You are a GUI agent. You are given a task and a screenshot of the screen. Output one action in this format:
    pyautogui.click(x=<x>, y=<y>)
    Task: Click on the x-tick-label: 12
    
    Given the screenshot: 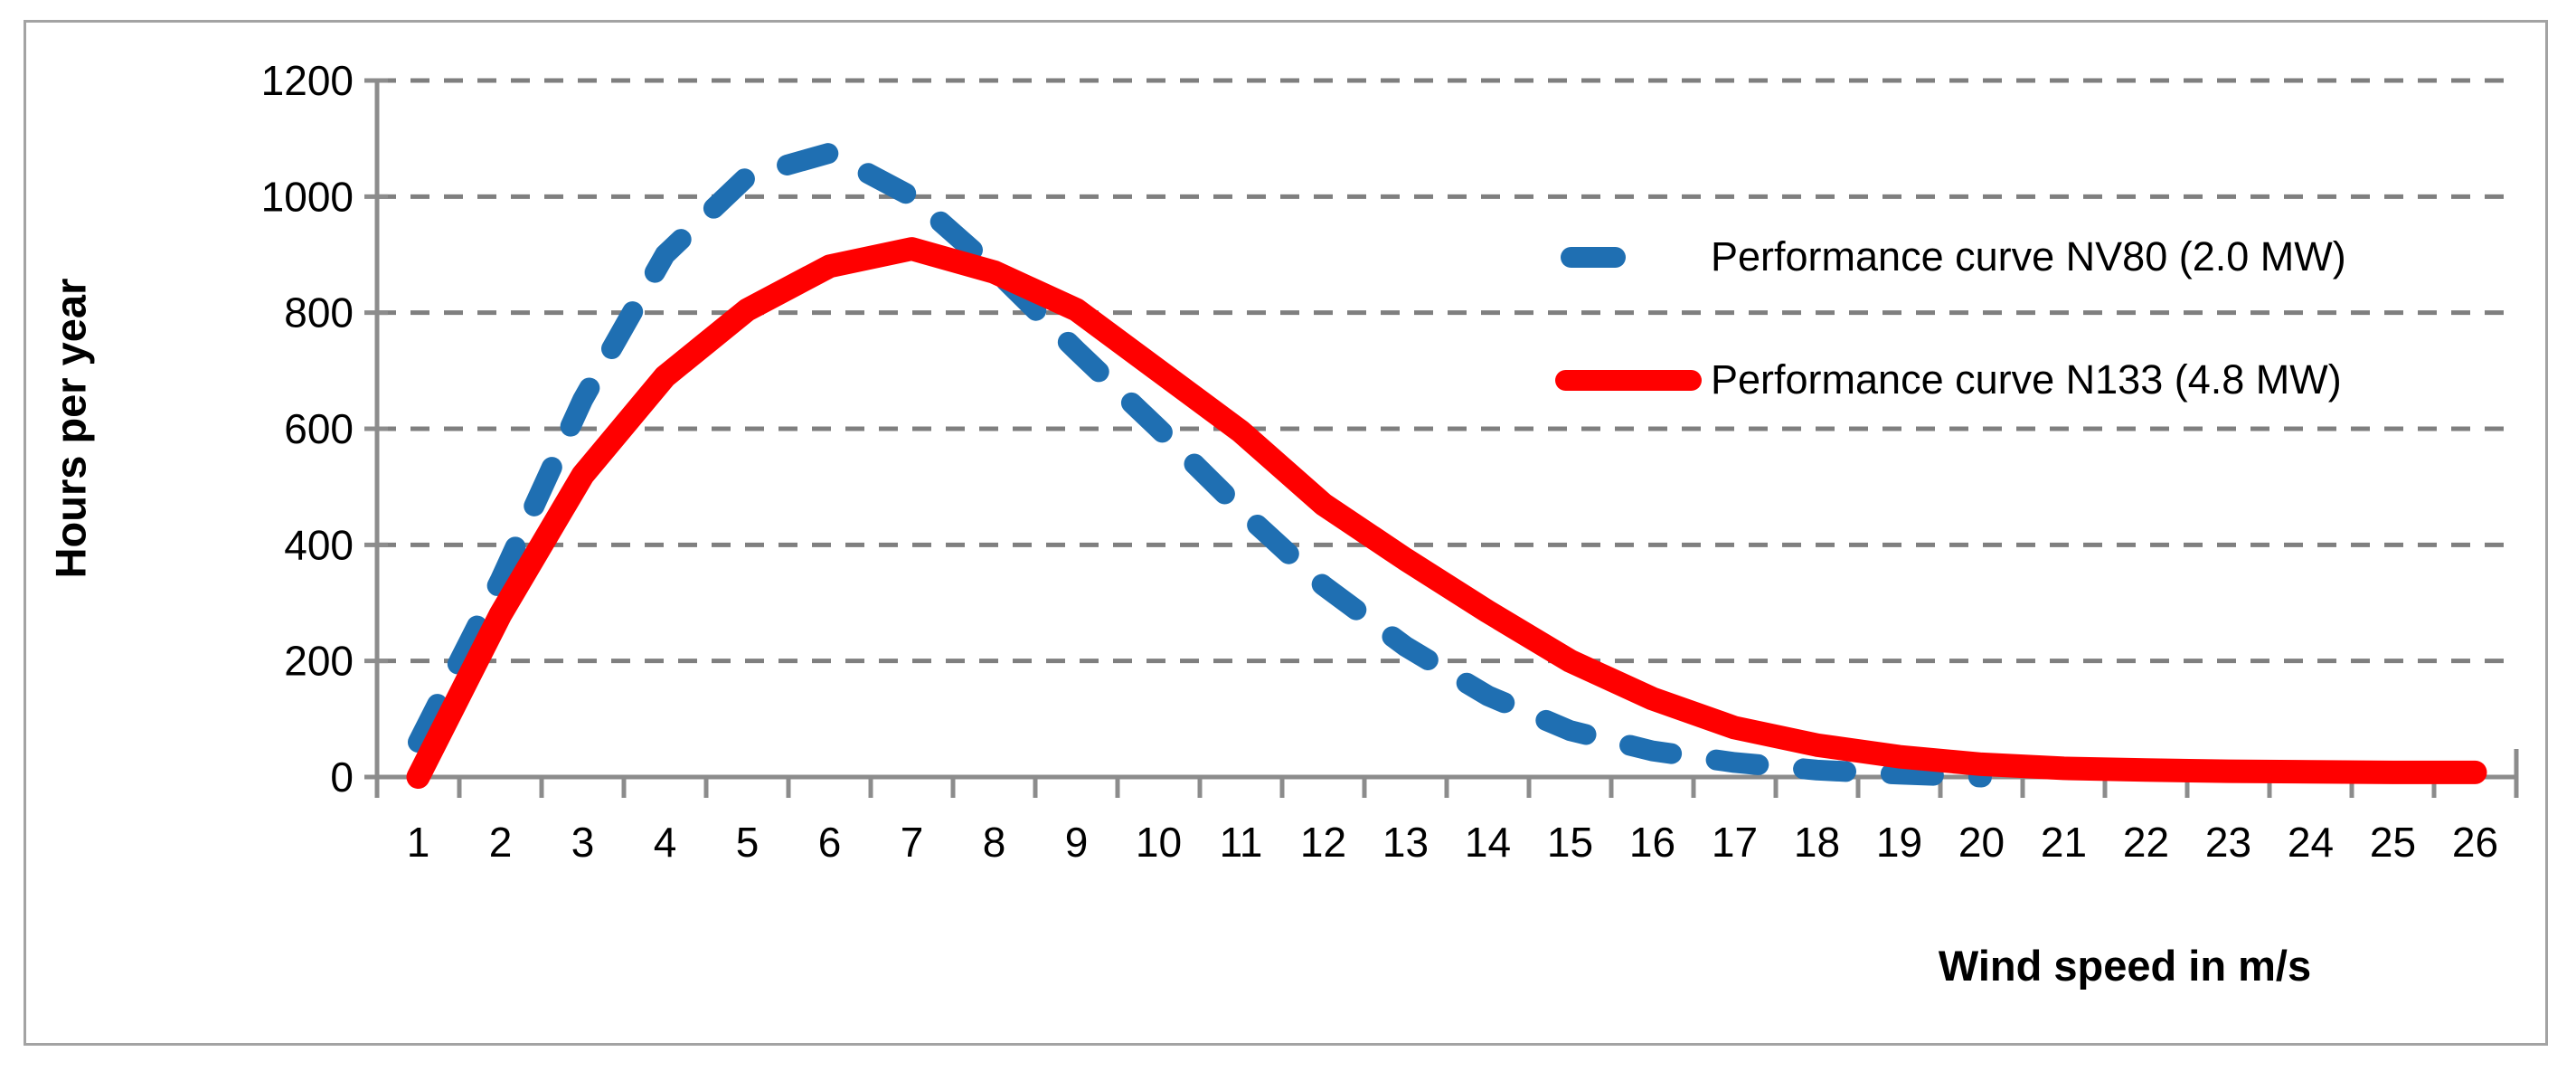 What is the action you would take?
    pyautogui.click(x=1323, y=843)
    